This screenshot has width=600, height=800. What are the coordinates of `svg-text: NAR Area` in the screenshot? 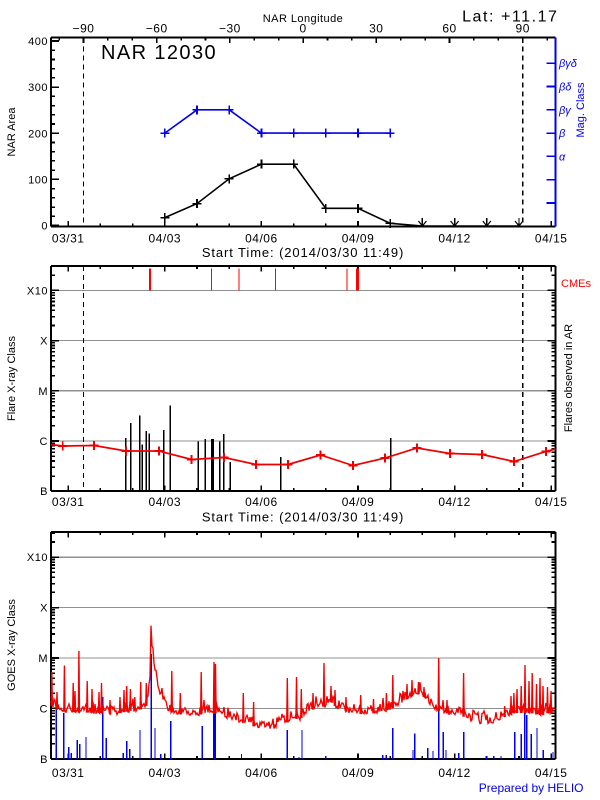 It's located at (12, 132).